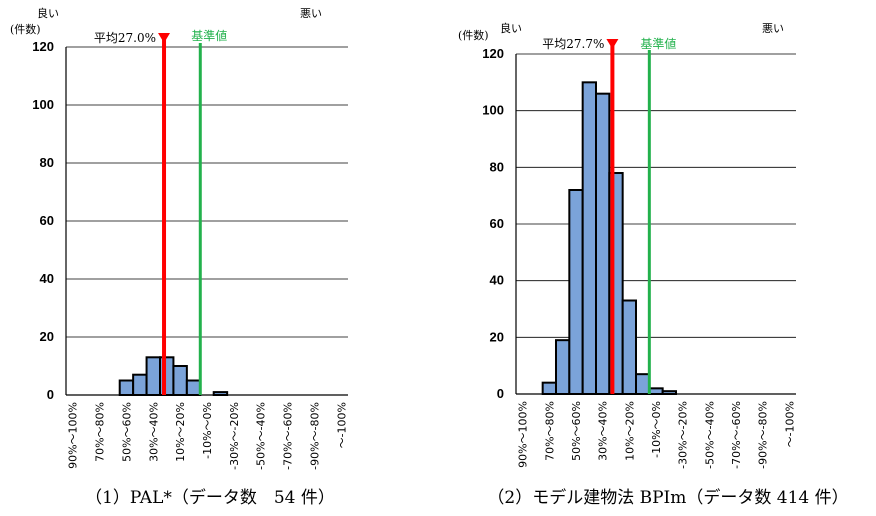 The height and width of the screenshot is (516, 876). I want to click on chart-caption: （2）モデル建物法 BPIm（データ数 414 件）, so click(667, 497).